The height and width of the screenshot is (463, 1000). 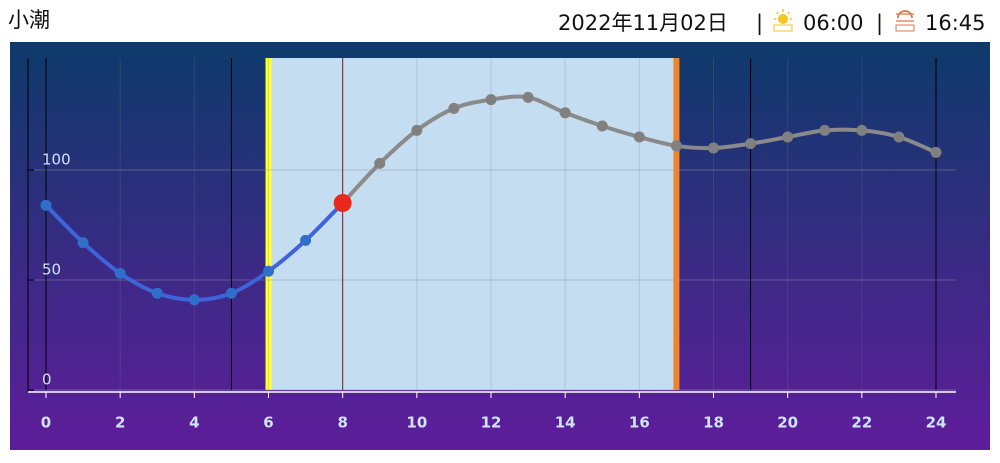 What do you see at coordinates (936, 423) in the screenshot?
I see `x-tick-label: 24` at bounding box center [936, 423].